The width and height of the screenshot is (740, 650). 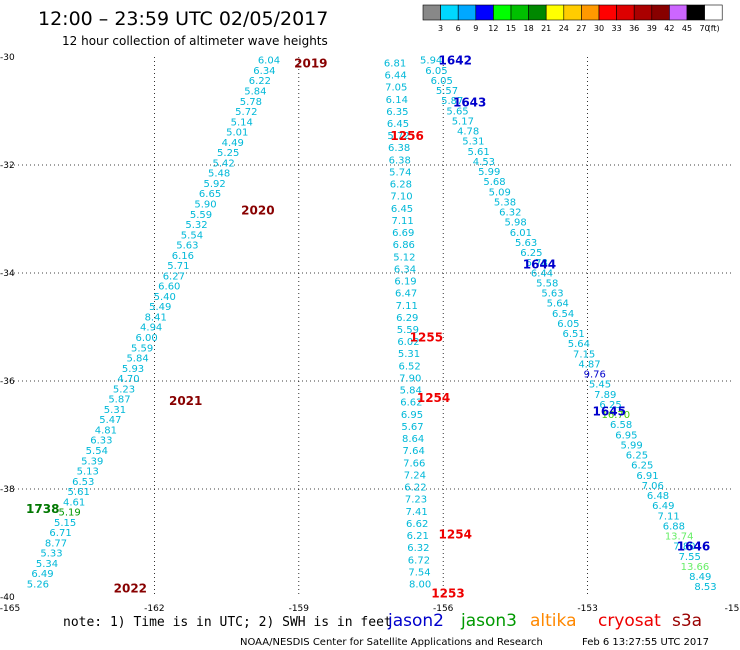 What do you see at coordinates (515, 223) in the screenshot?
I see `wave-height-point: 5.98` at bounding box center [515, 223].